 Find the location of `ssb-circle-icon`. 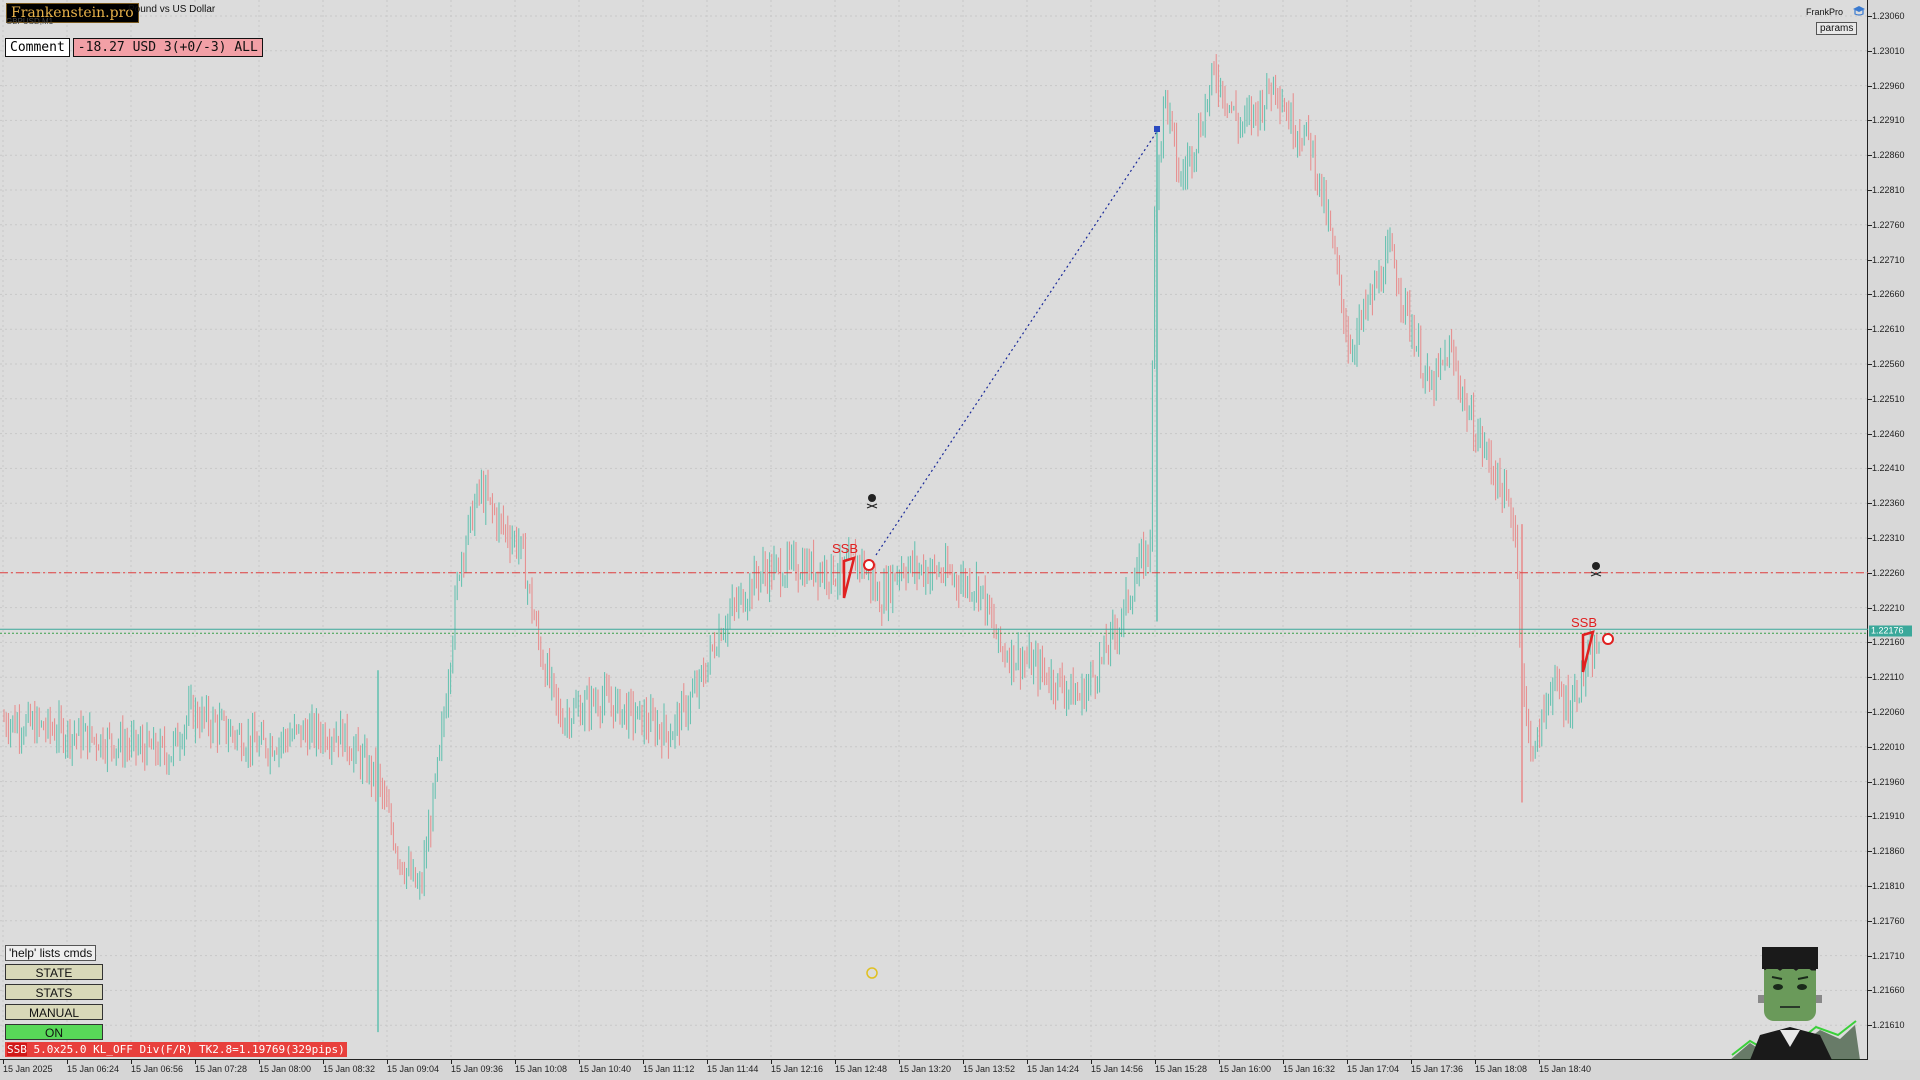

ssb-circle-icon is located at coordinates (869, 565).